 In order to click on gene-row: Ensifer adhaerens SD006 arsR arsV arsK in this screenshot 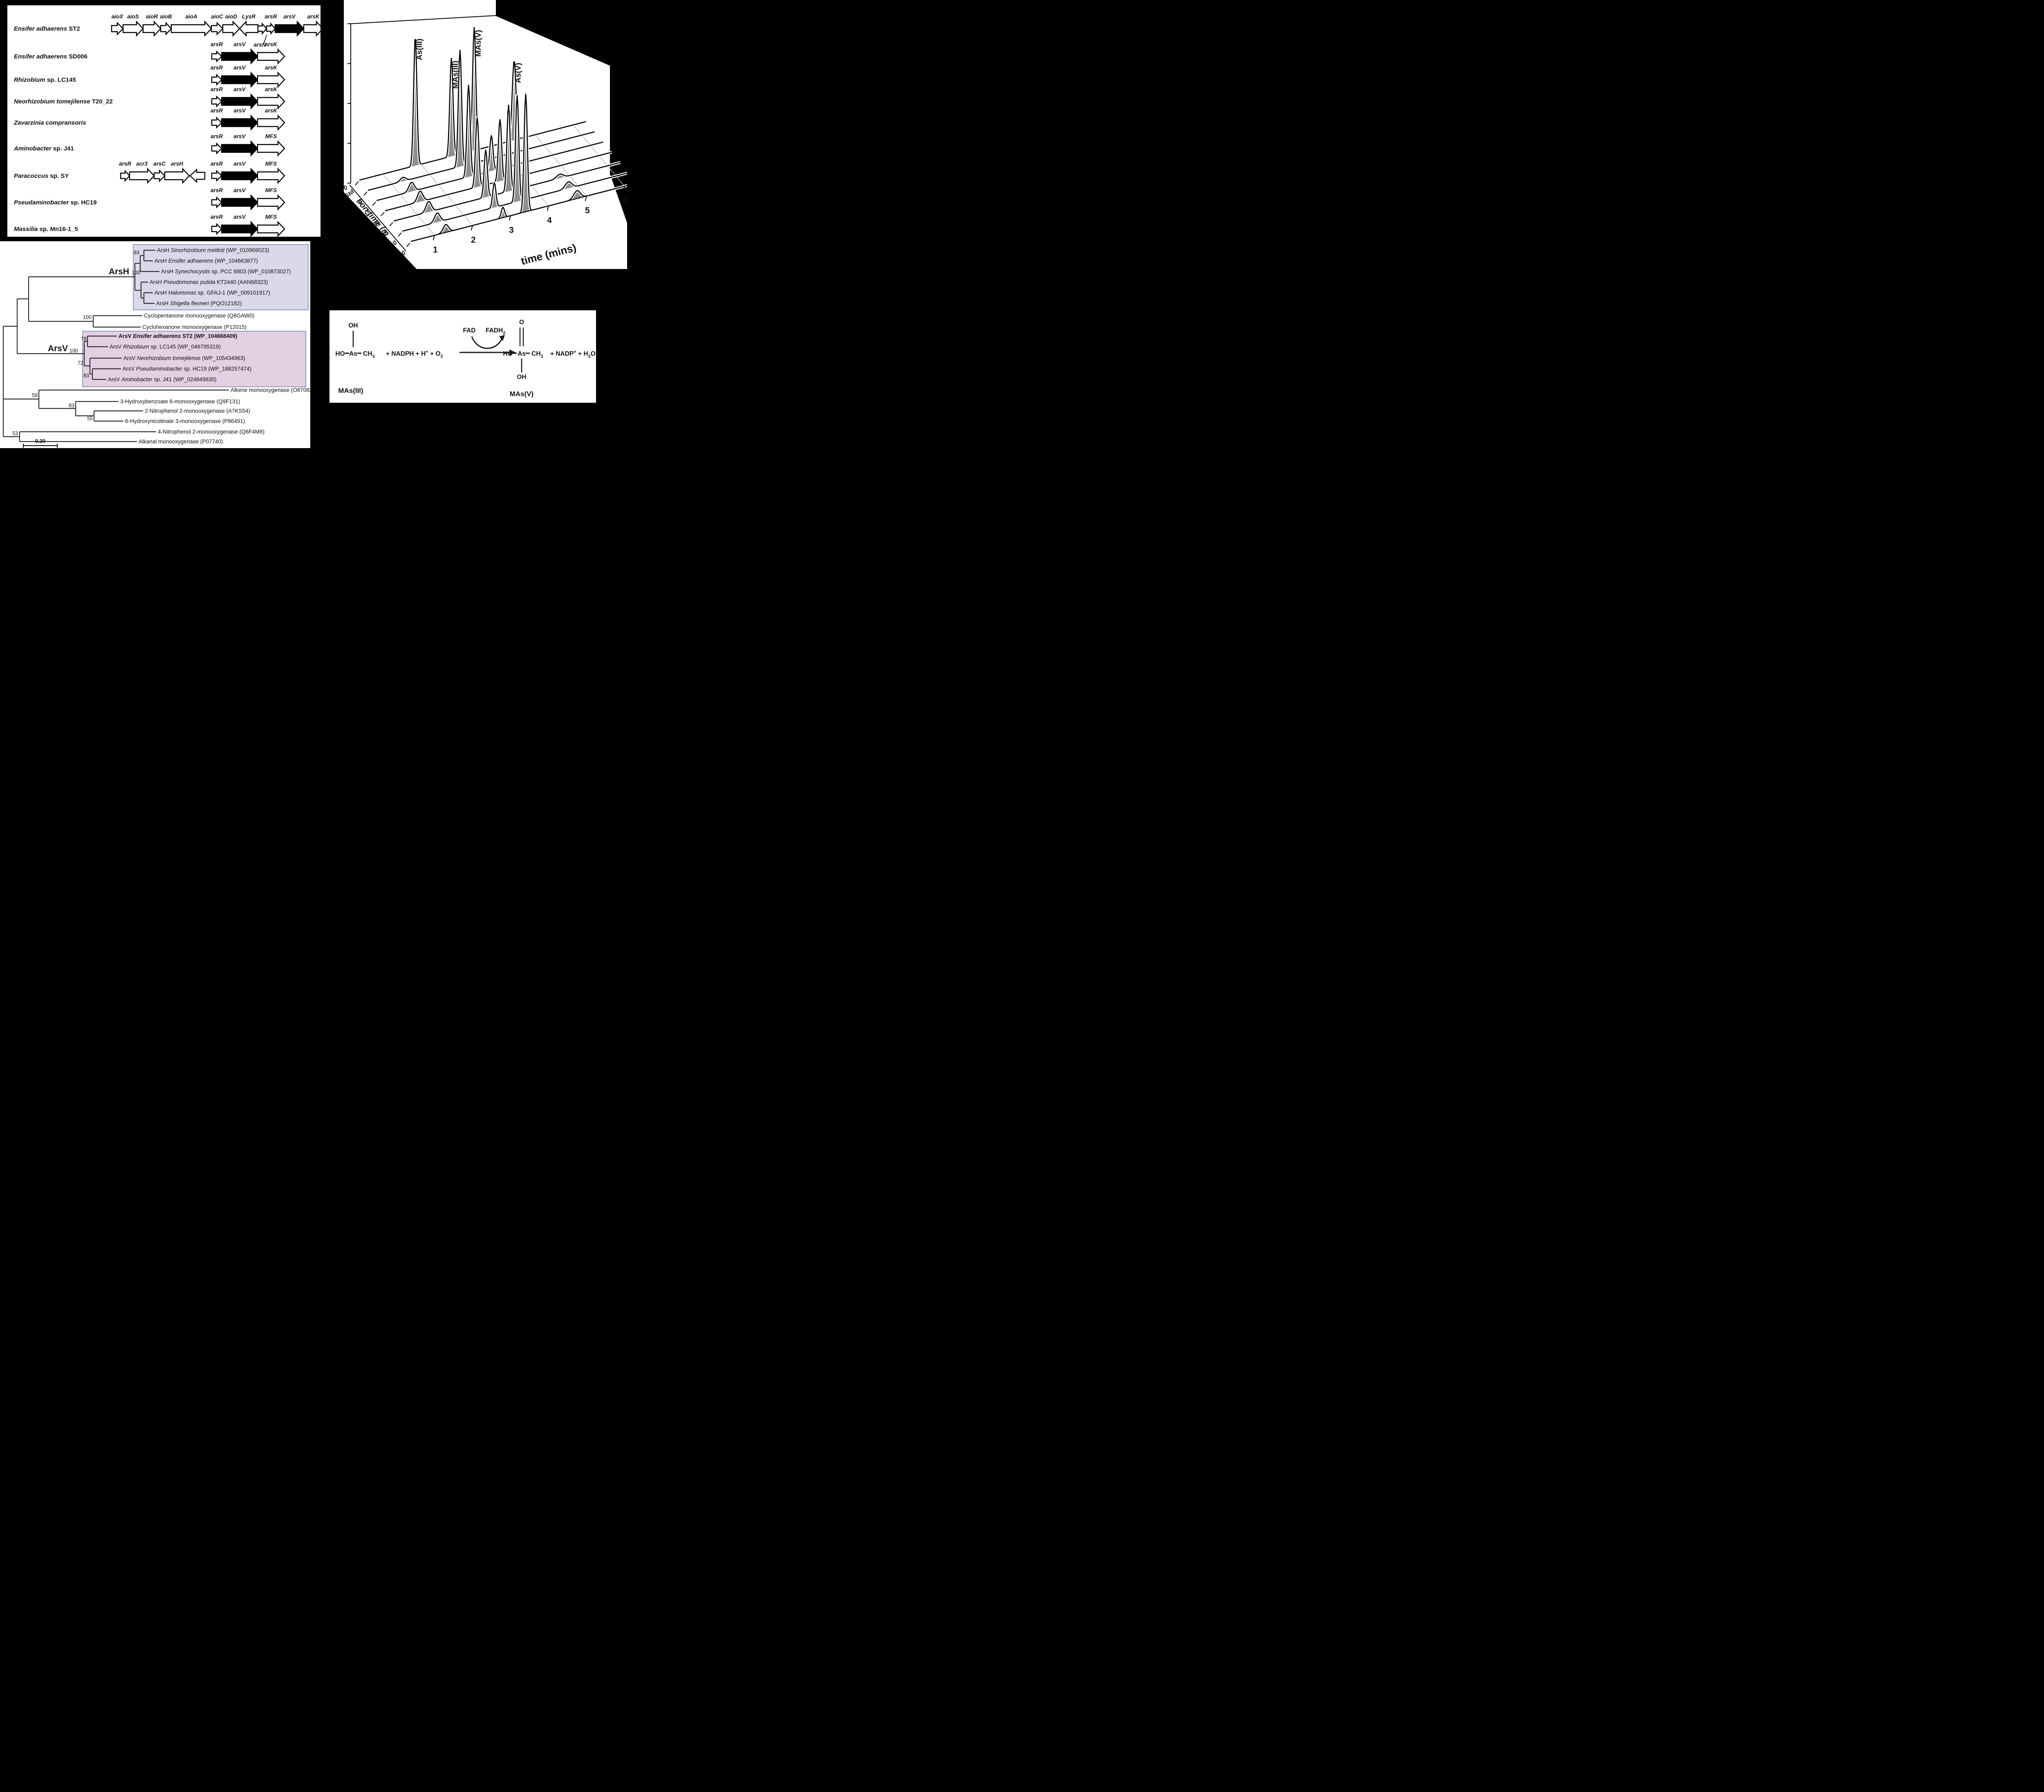, I will do `click(149, 53)`.